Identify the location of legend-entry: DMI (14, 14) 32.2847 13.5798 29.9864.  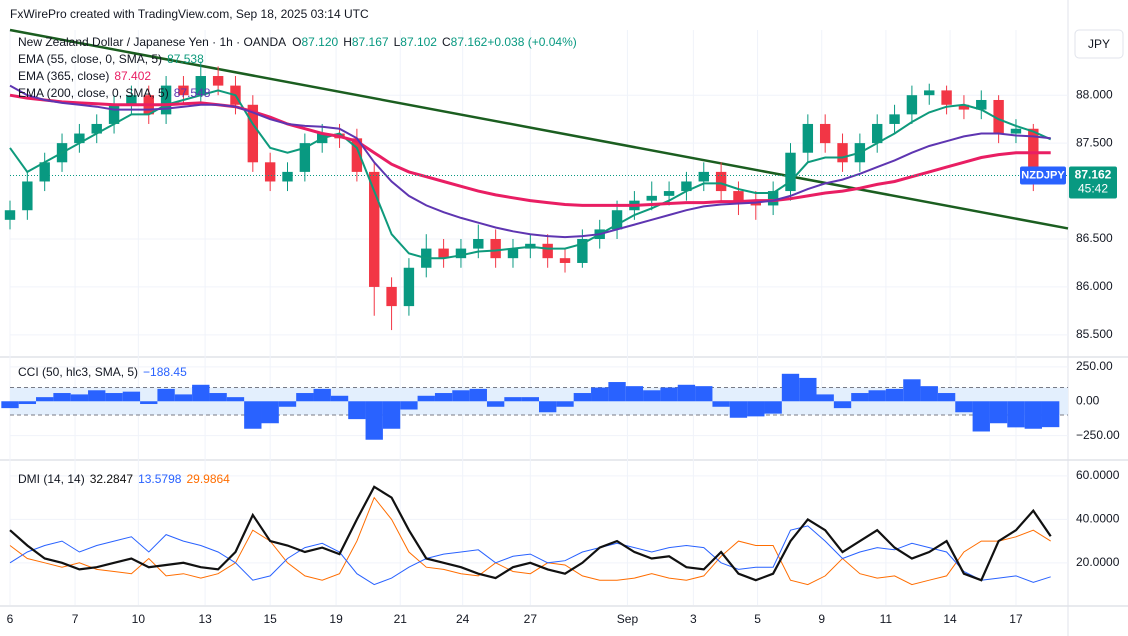
(124, 479).